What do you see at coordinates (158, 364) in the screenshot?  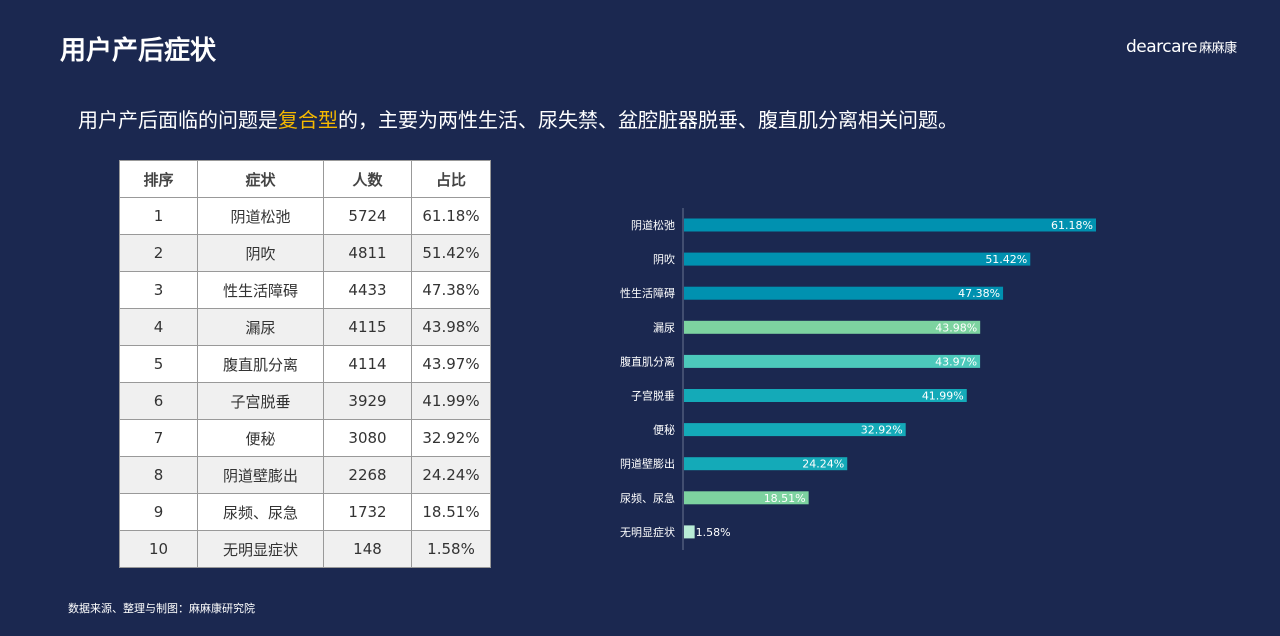 I see `cell-rank: 5` at bounding box center [158, 364].